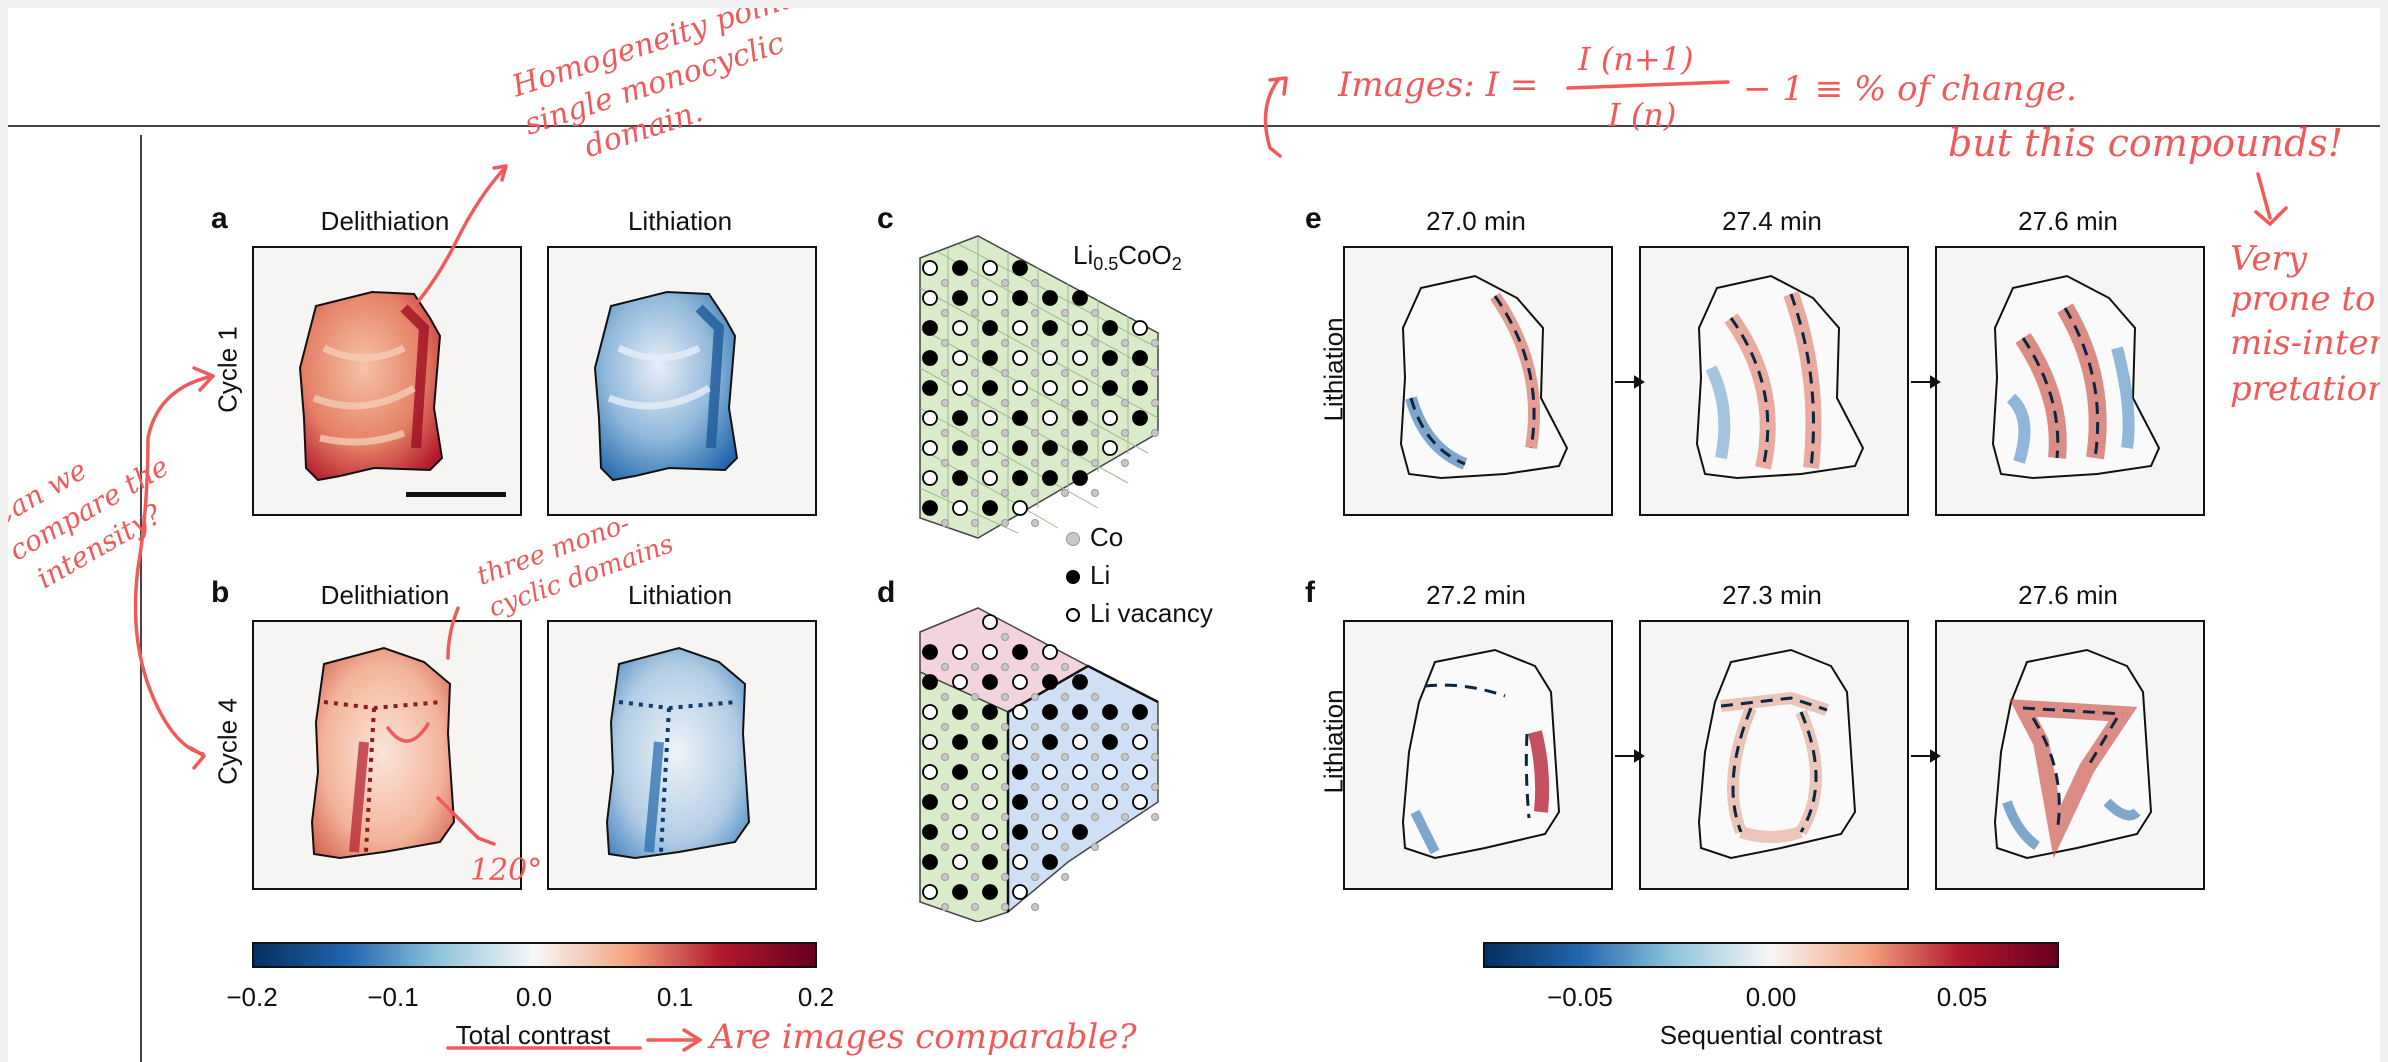  I want to click on panel-letter-b: b, so click(220, 592).